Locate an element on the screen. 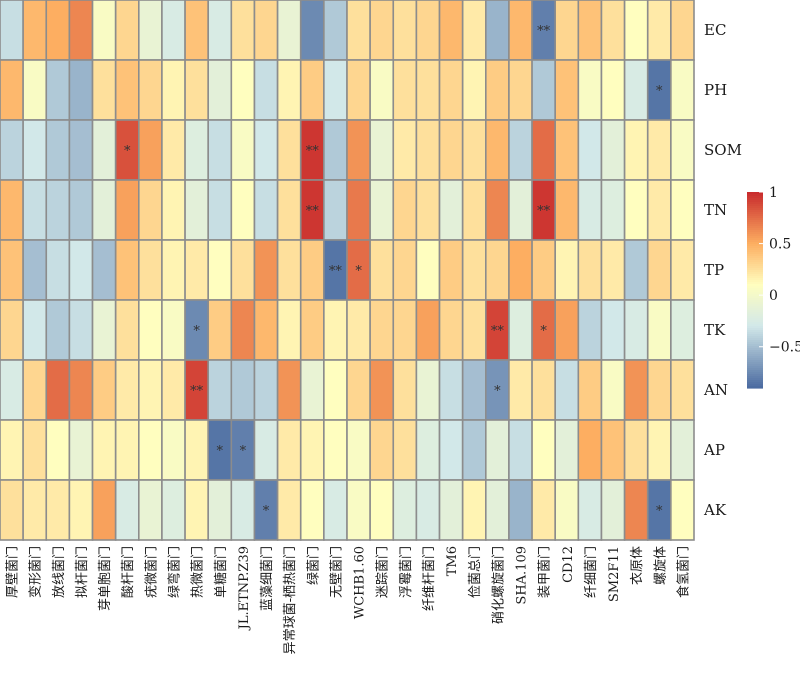 The width and height of the screenshot is (800, 680). colorbar-legend: 1 0.5 0 −0.5 is located at coordinates (773, 287).